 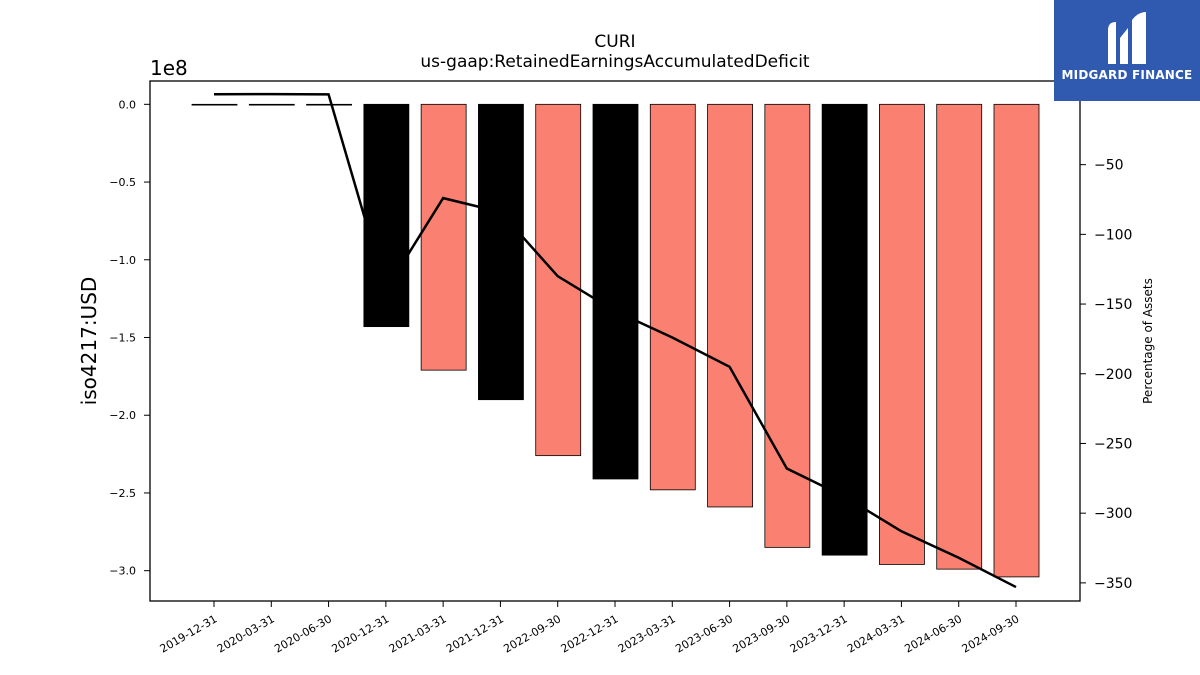 I want to click on y2-tick-label: −350, so click(x=1113, y=584).